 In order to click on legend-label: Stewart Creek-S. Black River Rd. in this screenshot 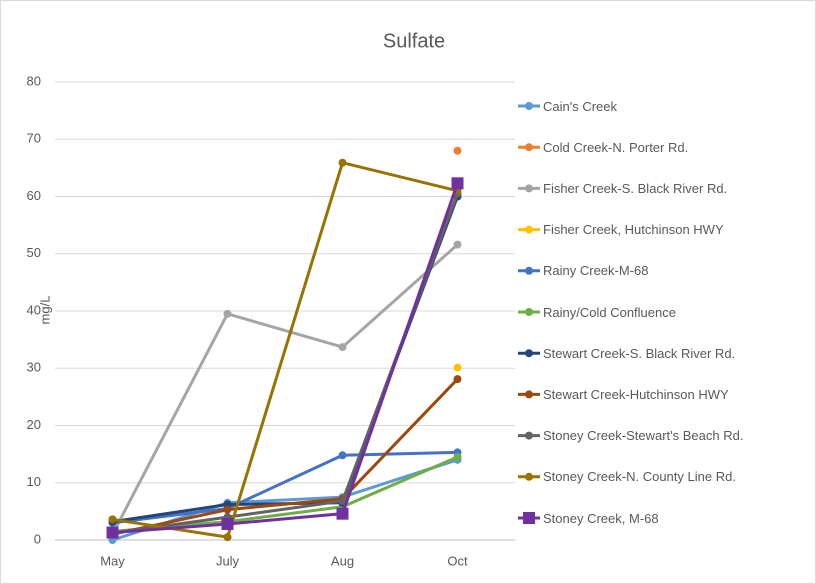, I will do `click(639, 353)`.